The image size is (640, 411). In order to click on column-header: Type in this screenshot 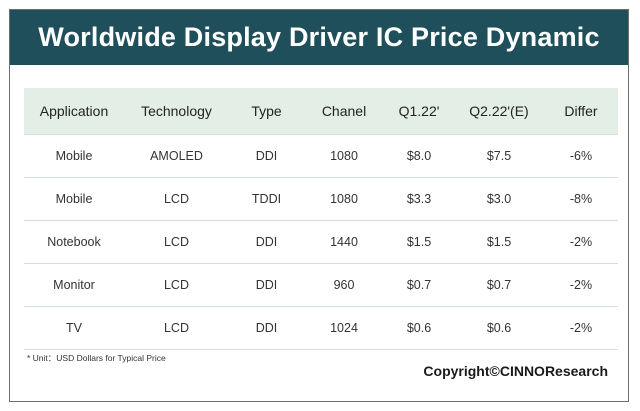, I will do `click(266, 111)`.